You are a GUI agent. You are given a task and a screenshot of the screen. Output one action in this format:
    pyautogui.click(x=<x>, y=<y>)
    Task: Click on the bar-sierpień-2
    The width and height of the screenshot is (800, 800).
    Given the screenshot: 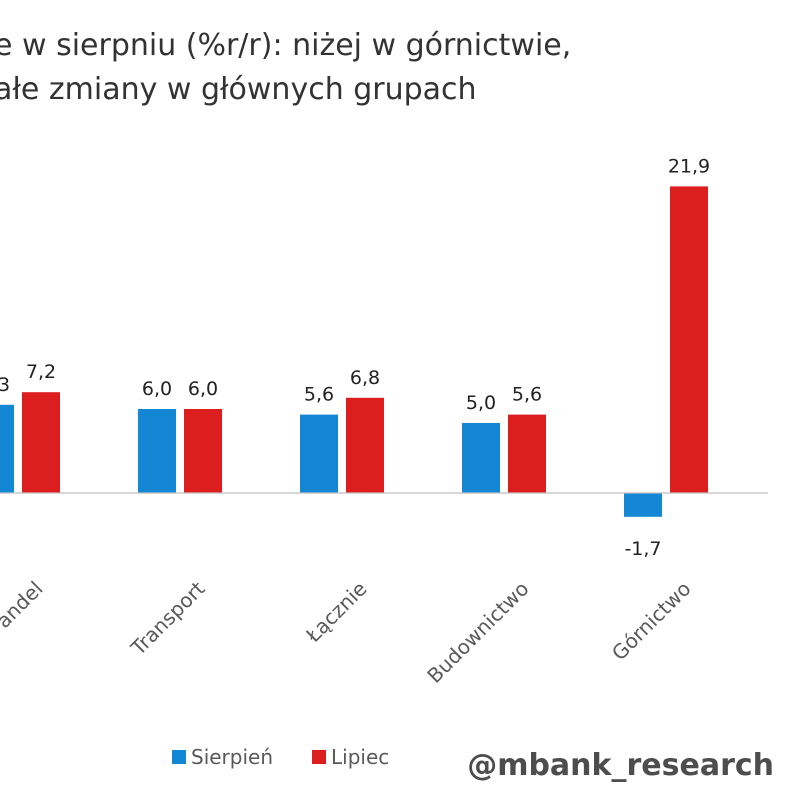 What is the action you would take?
    pyautogui.click(x=319, y=453)
    